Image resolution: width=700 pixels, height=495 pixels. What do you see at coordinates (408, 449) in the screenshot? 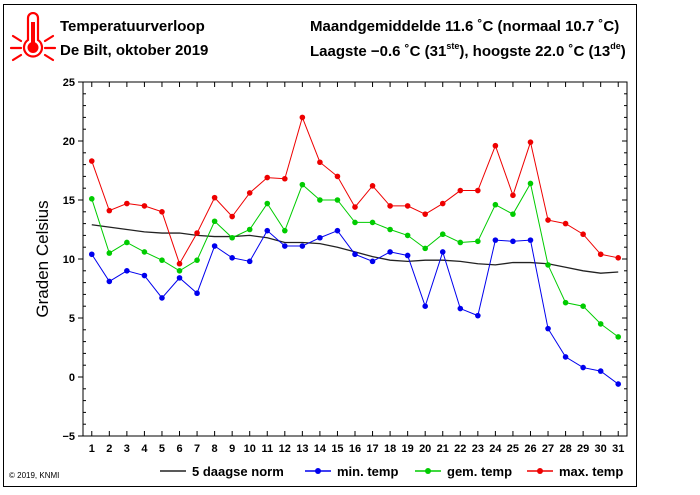
I see `x-tick-label: 19` at bounding box center [408, 449].